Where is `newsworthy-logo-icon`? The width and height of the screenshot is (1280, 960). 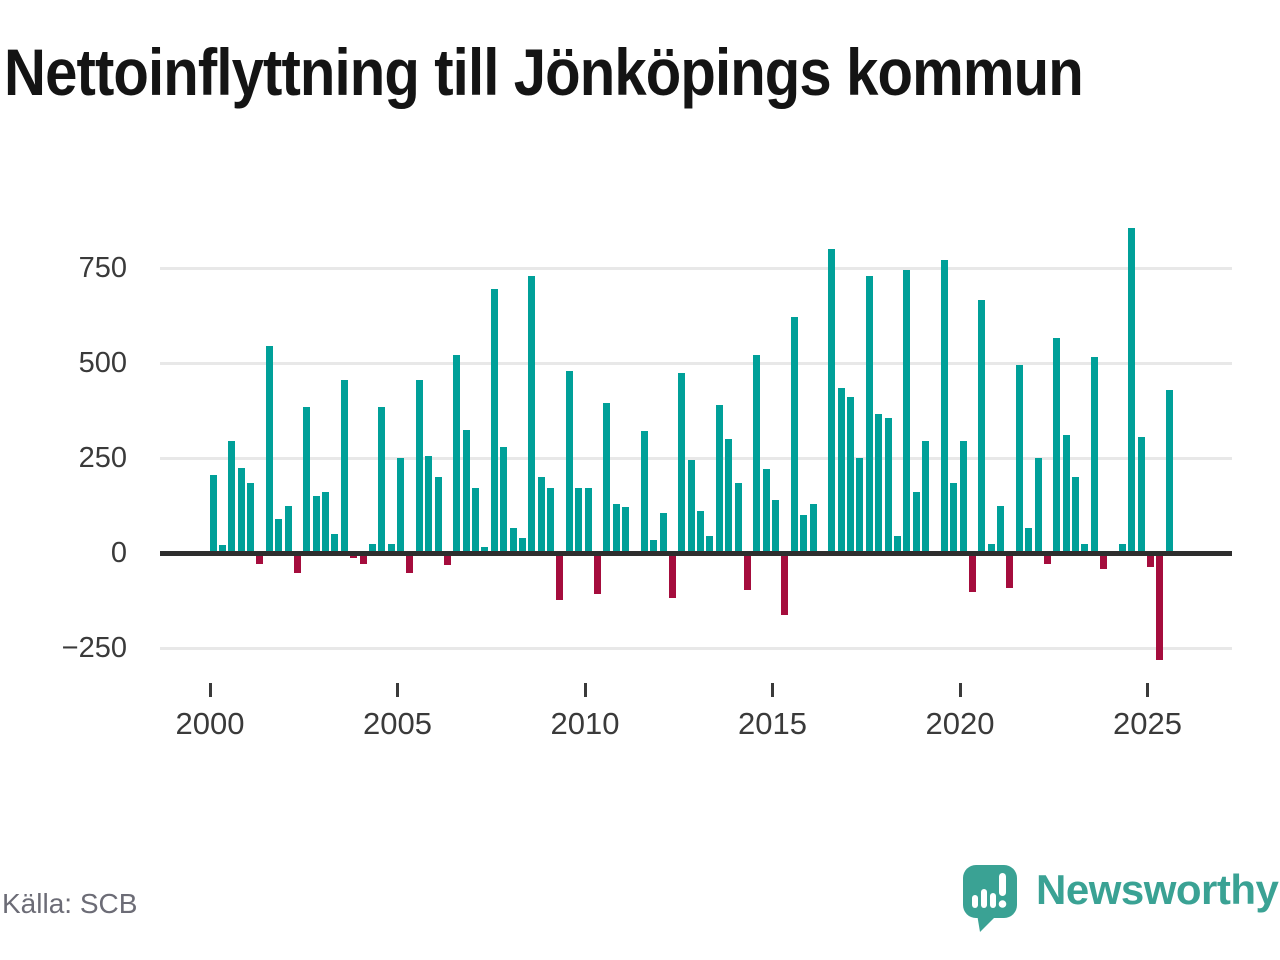
newsworthy-logo-icon is located at coordinates (990, 898).